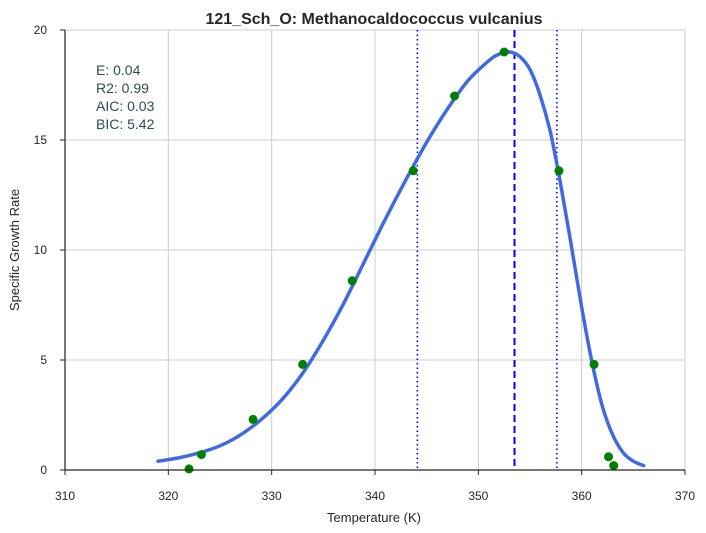 This screenshot has height=533, width=706. I want to click on chart-title: 121_Sch_O: Methanocaldococcus vulcanius, so click(373, 19).